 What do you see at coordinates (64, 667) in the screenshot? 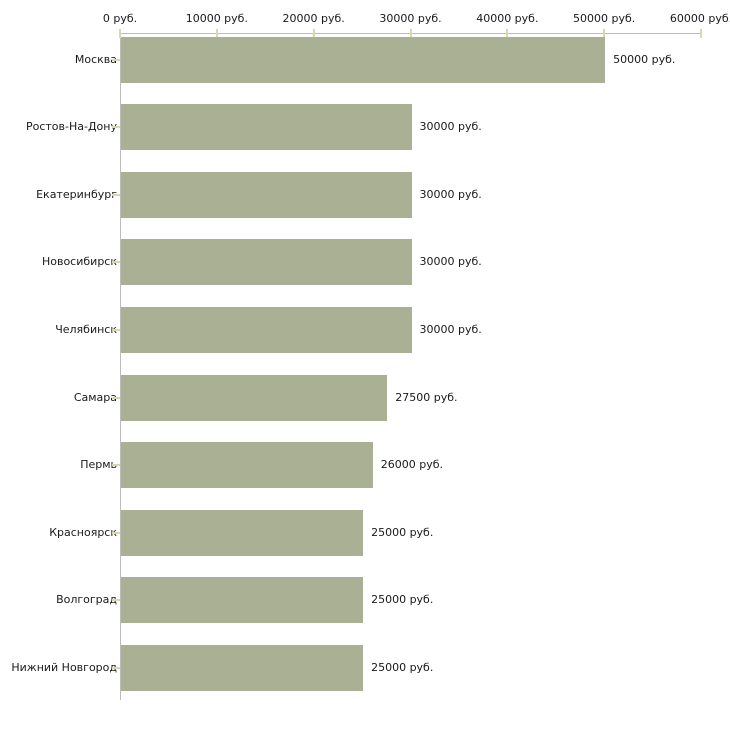
I see `category-label: Нижний Новгород` at bounding box center [64, 667].